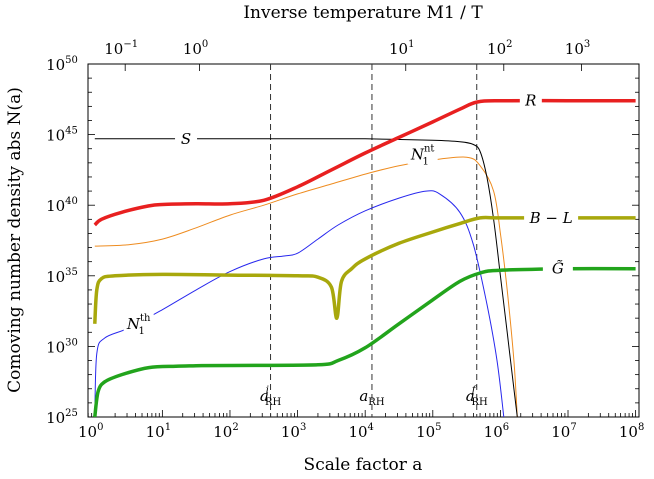 This screenshot has height=479, width=654. What do you see at coordinates (62, 276) in the screenshot?
I see `y-tick-label: 1035` at bounding box center [62, 276].